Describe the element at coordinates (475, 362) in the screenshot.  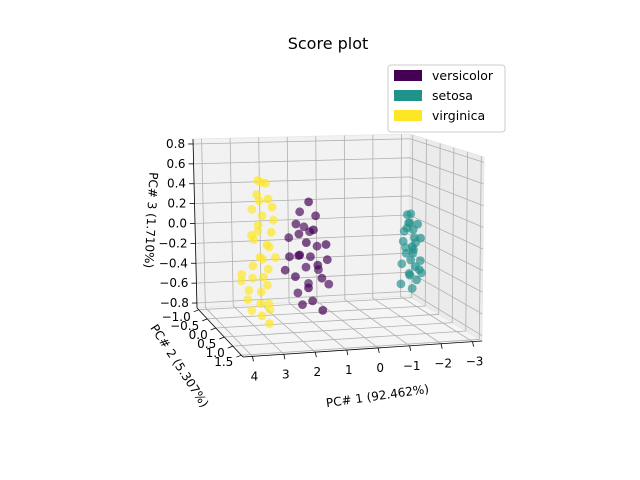
I see `x-tick-label: −3` at that location.